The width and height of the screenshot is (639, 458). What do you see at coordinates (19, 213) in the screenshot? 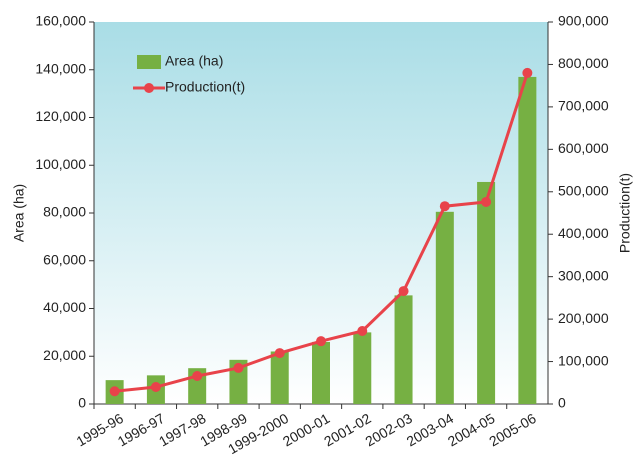
I see `y-axis-label: Area (ha)` at bounding box center [19, 213].